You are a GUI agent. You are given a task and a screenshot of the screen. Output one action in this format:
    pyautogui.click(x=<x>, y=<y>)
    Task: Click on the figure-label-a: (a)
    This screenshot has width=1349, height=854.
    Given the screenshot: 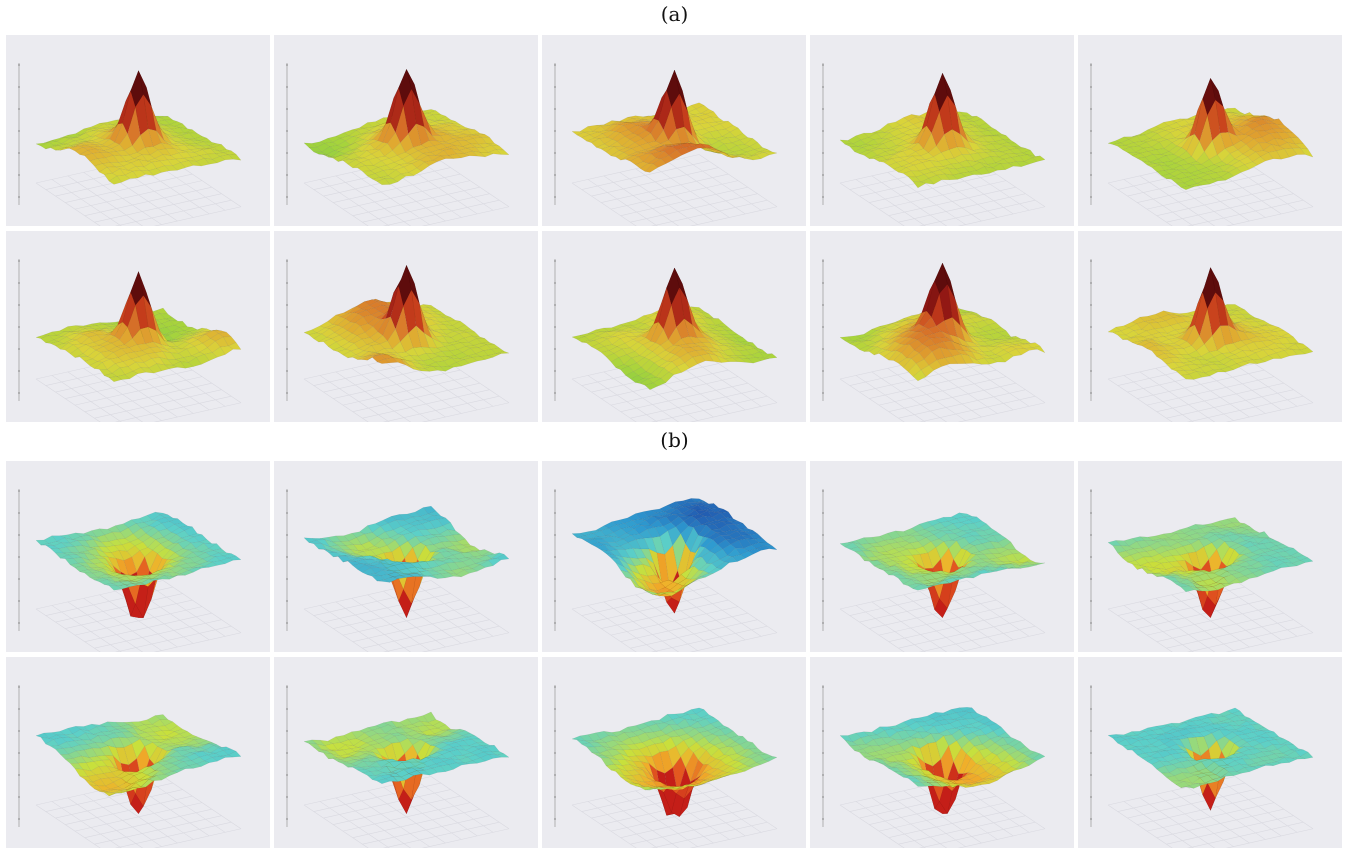 What is the action you would take?
    pyautogui.click(x=674, y=14)
    